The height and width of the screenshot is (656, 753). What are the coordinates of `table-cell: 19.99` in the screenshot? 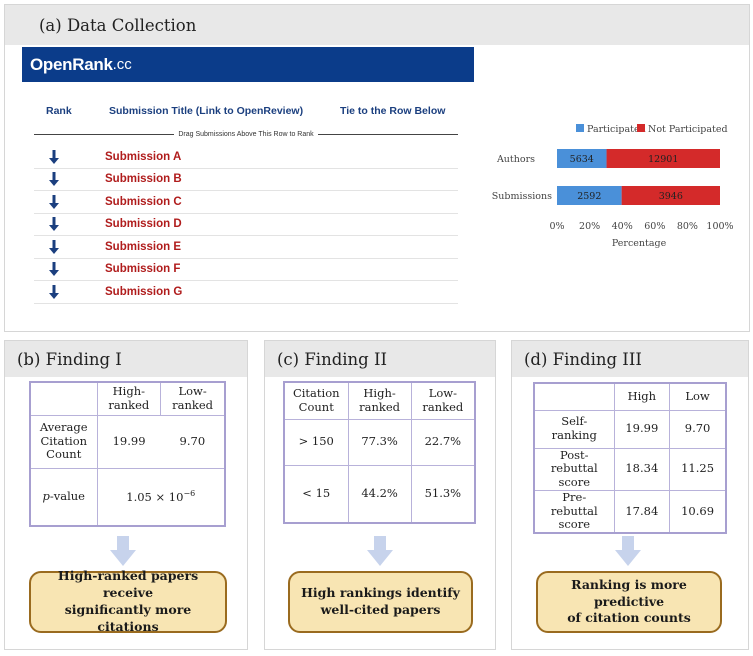 It's located at (642, 429).